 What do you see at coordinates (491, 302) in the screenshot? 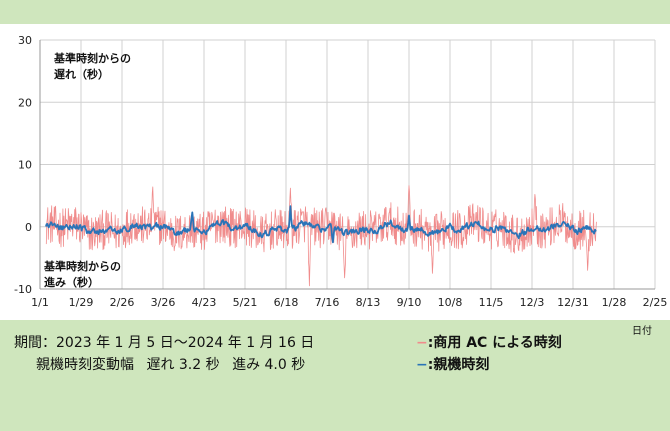
I see `x-tick-label: 11/5` at bounding box center [491, 302].